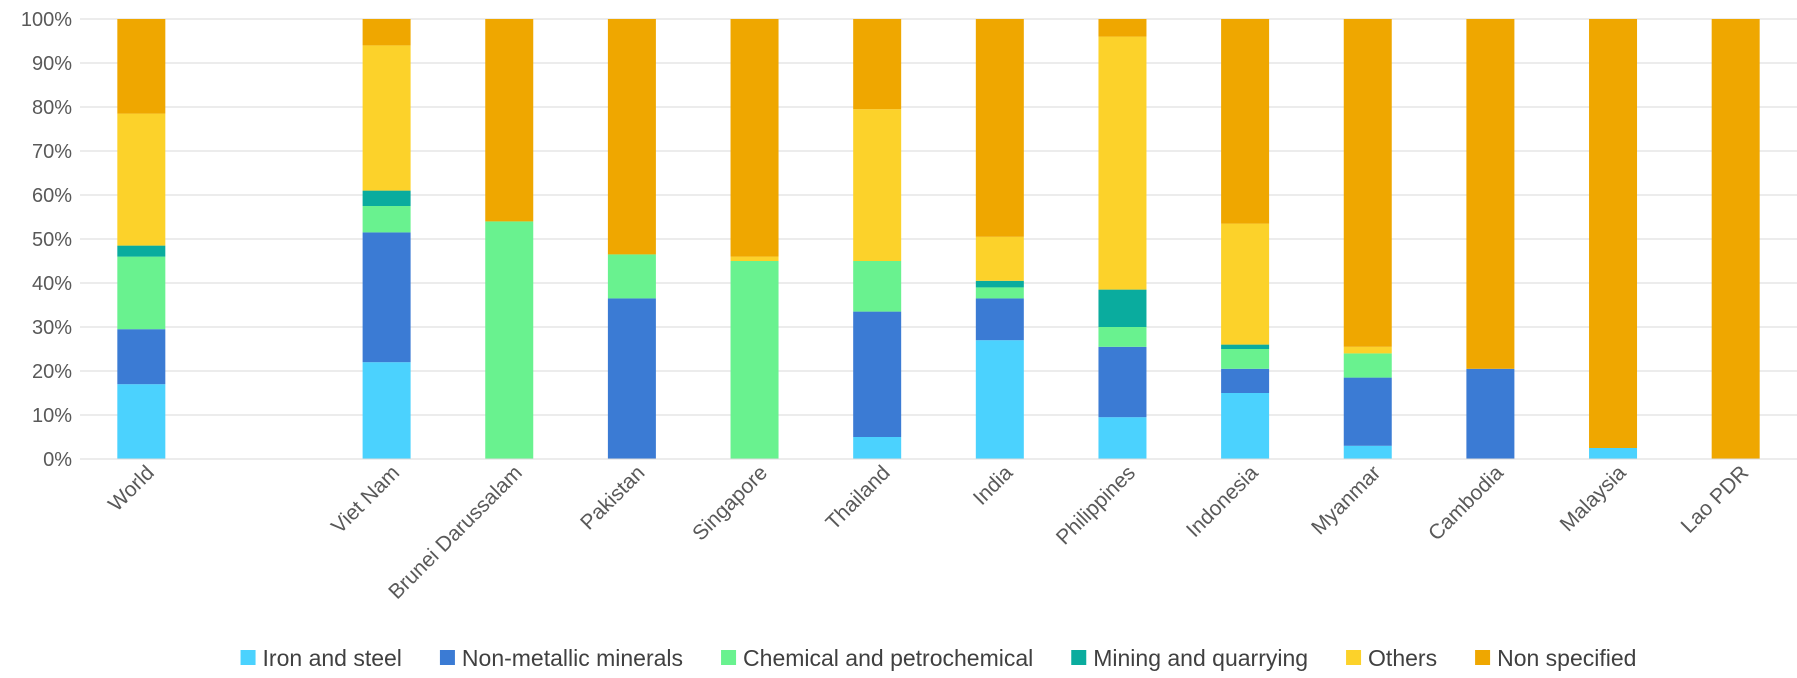  Describe the element at coordinates (52, 108) in the screenshot. I see `y-tick-label: 80%` at that location.